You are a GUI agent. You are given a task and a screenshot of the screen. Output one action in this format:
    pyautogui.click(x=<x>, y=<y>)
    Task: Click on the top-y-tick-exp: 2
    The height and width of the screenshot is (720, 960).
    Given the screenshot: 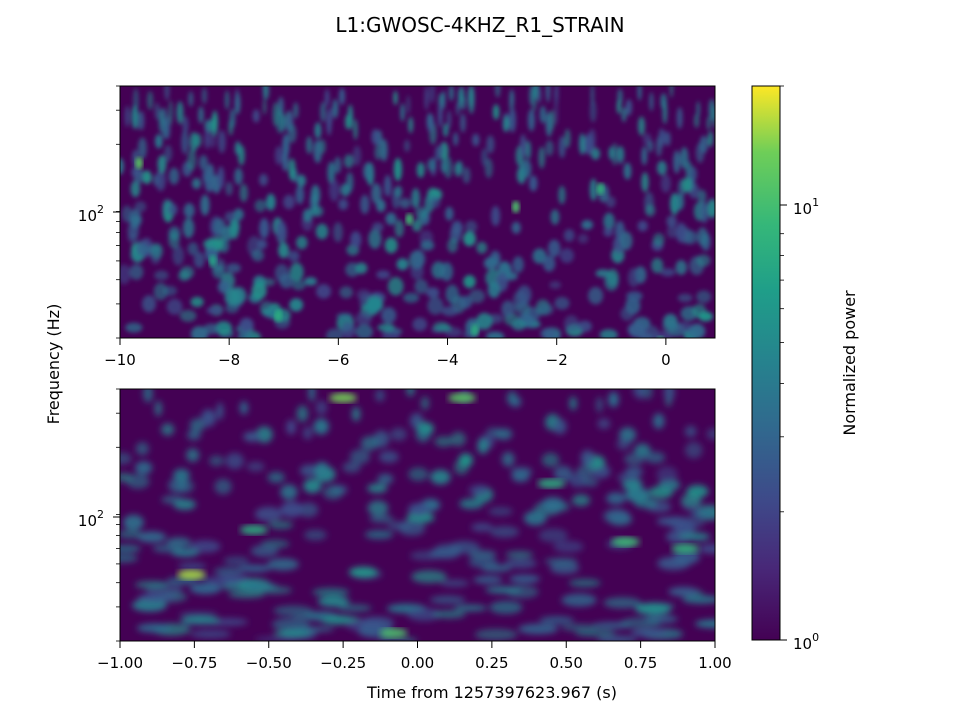 What is the action you would take?
    pyautogui.click(x=100, y=209)
    